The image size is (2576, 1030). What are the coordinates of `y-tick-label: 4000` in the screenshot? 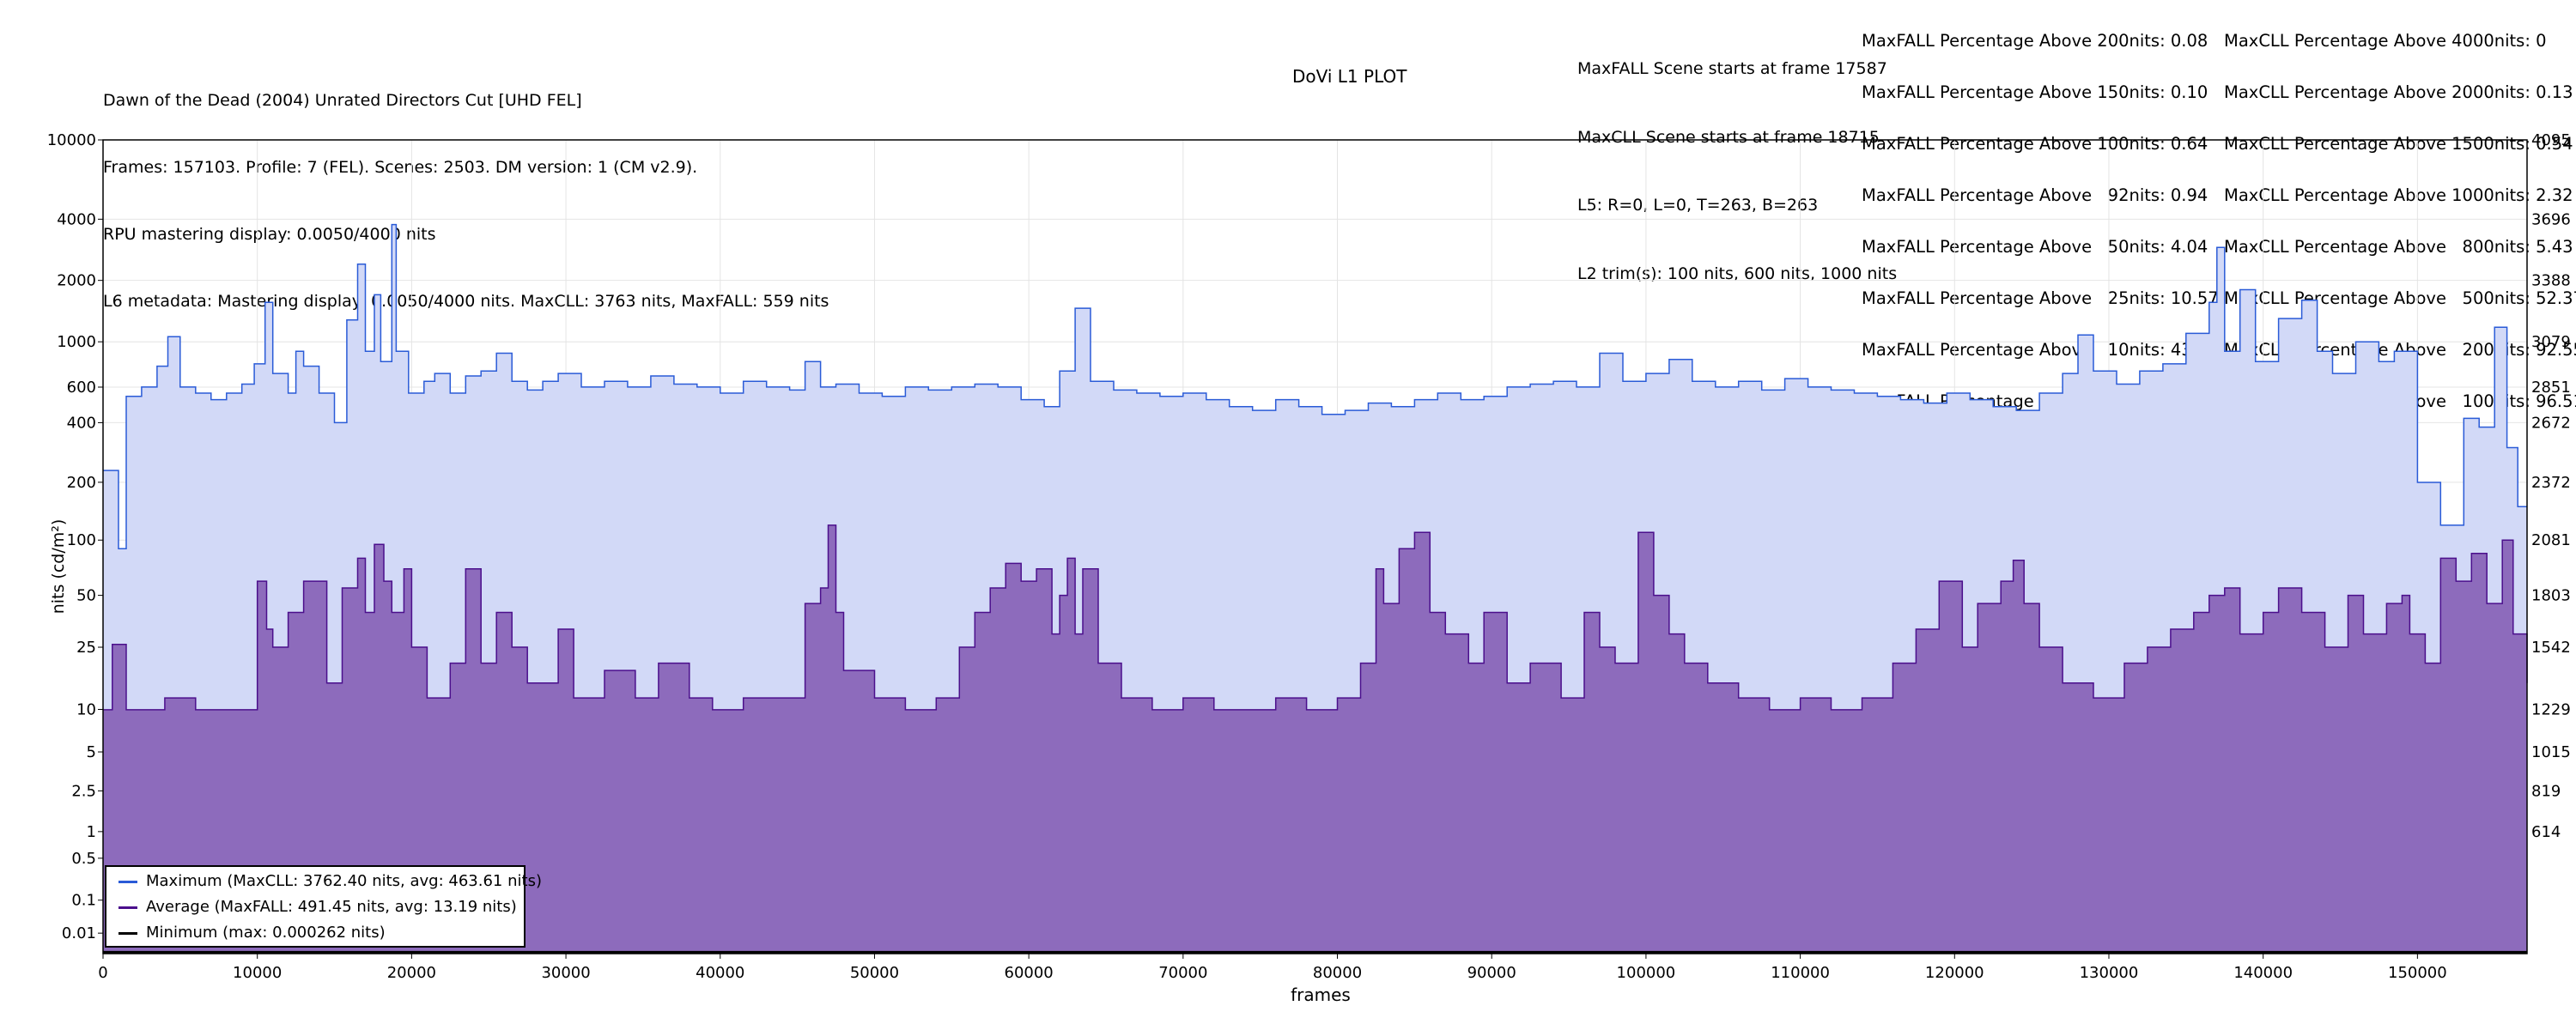 It's located at (77, 219).